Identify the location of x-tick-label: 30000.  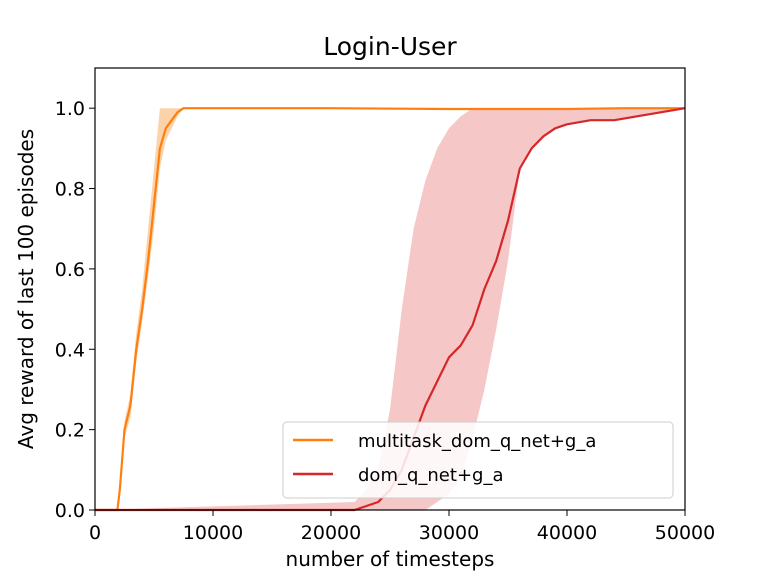
(449, 533).